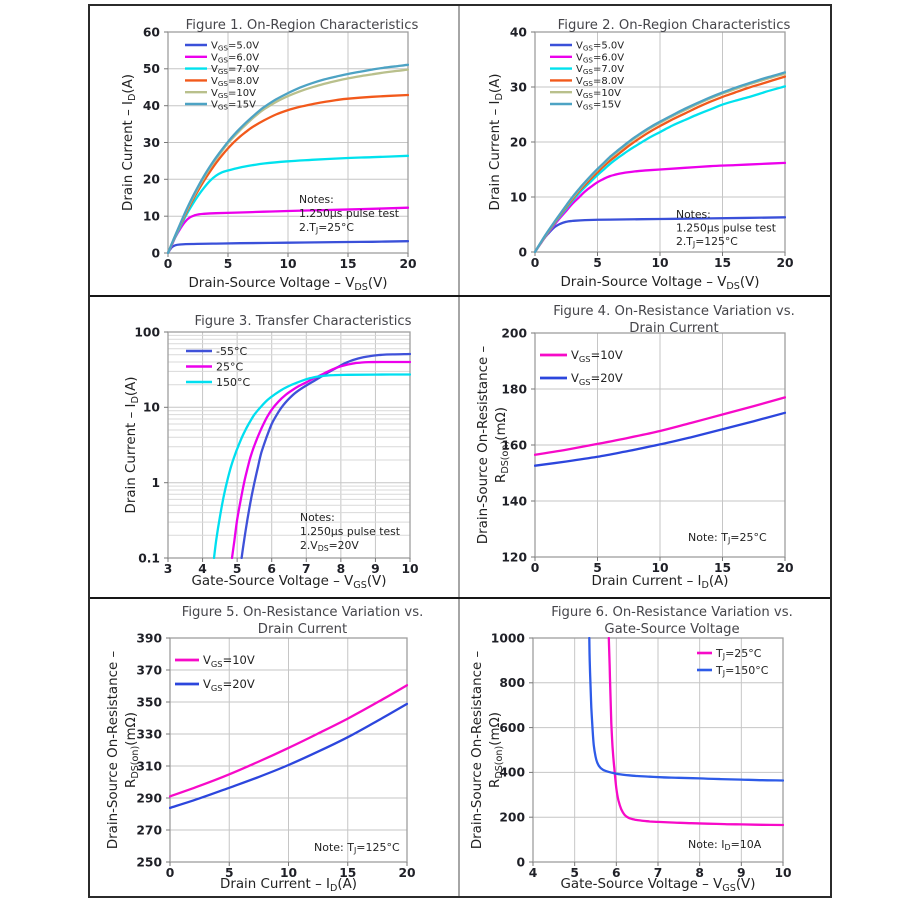  What do you see at coordinates (477, 750) in the screenshot?
I see `y-axis-label: Drain-Source On-Resistance –` at bounding box center [477, 750].